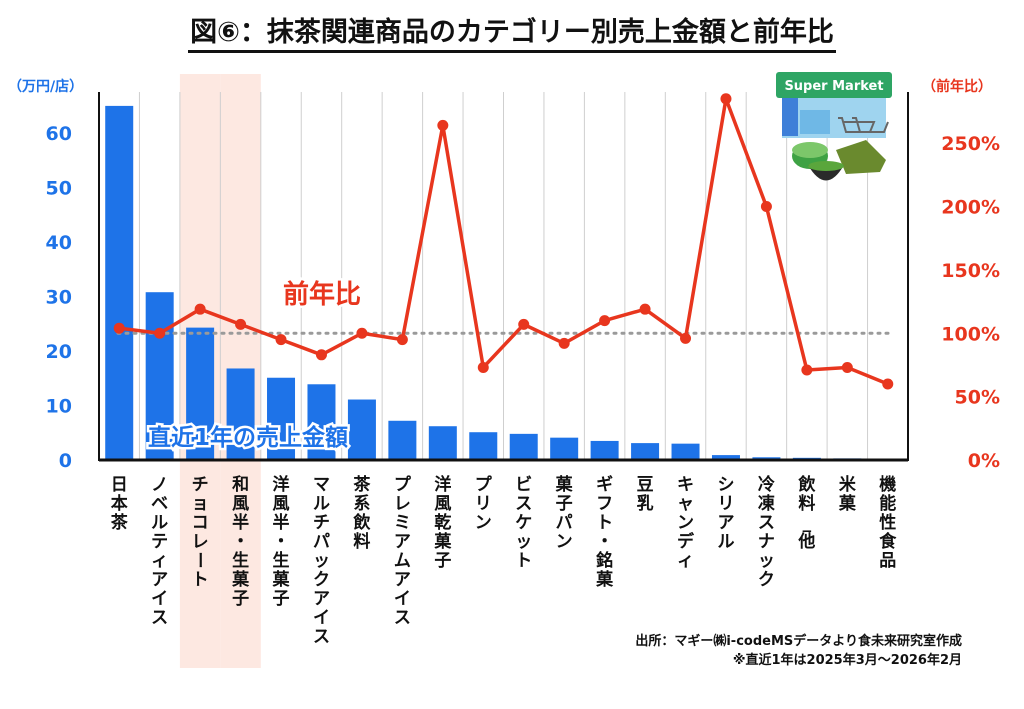 The image size is (1024, 709). I want to click on category-label-char: 他, so click(806, 541).